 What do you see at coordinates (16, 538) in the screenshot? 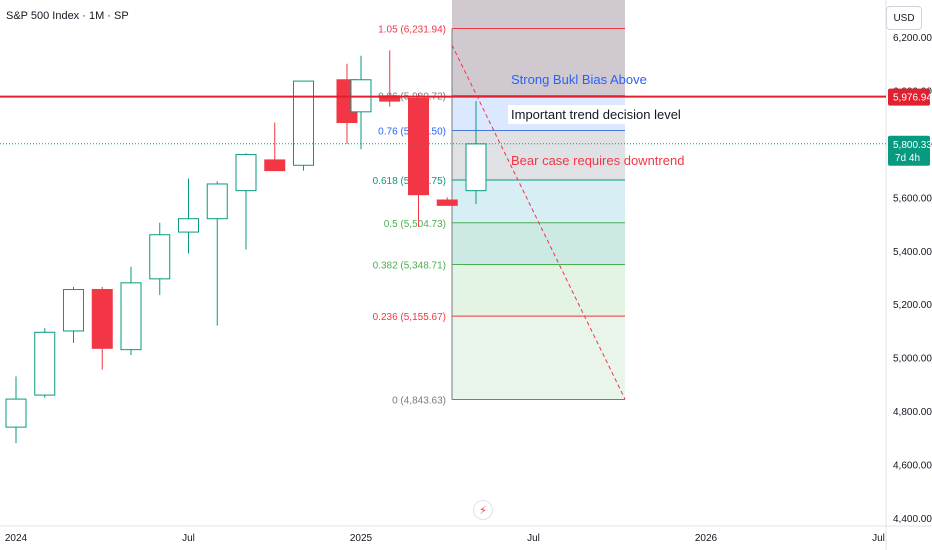
I see `x-tick-label: 2024` at bounding box center [16, 538].